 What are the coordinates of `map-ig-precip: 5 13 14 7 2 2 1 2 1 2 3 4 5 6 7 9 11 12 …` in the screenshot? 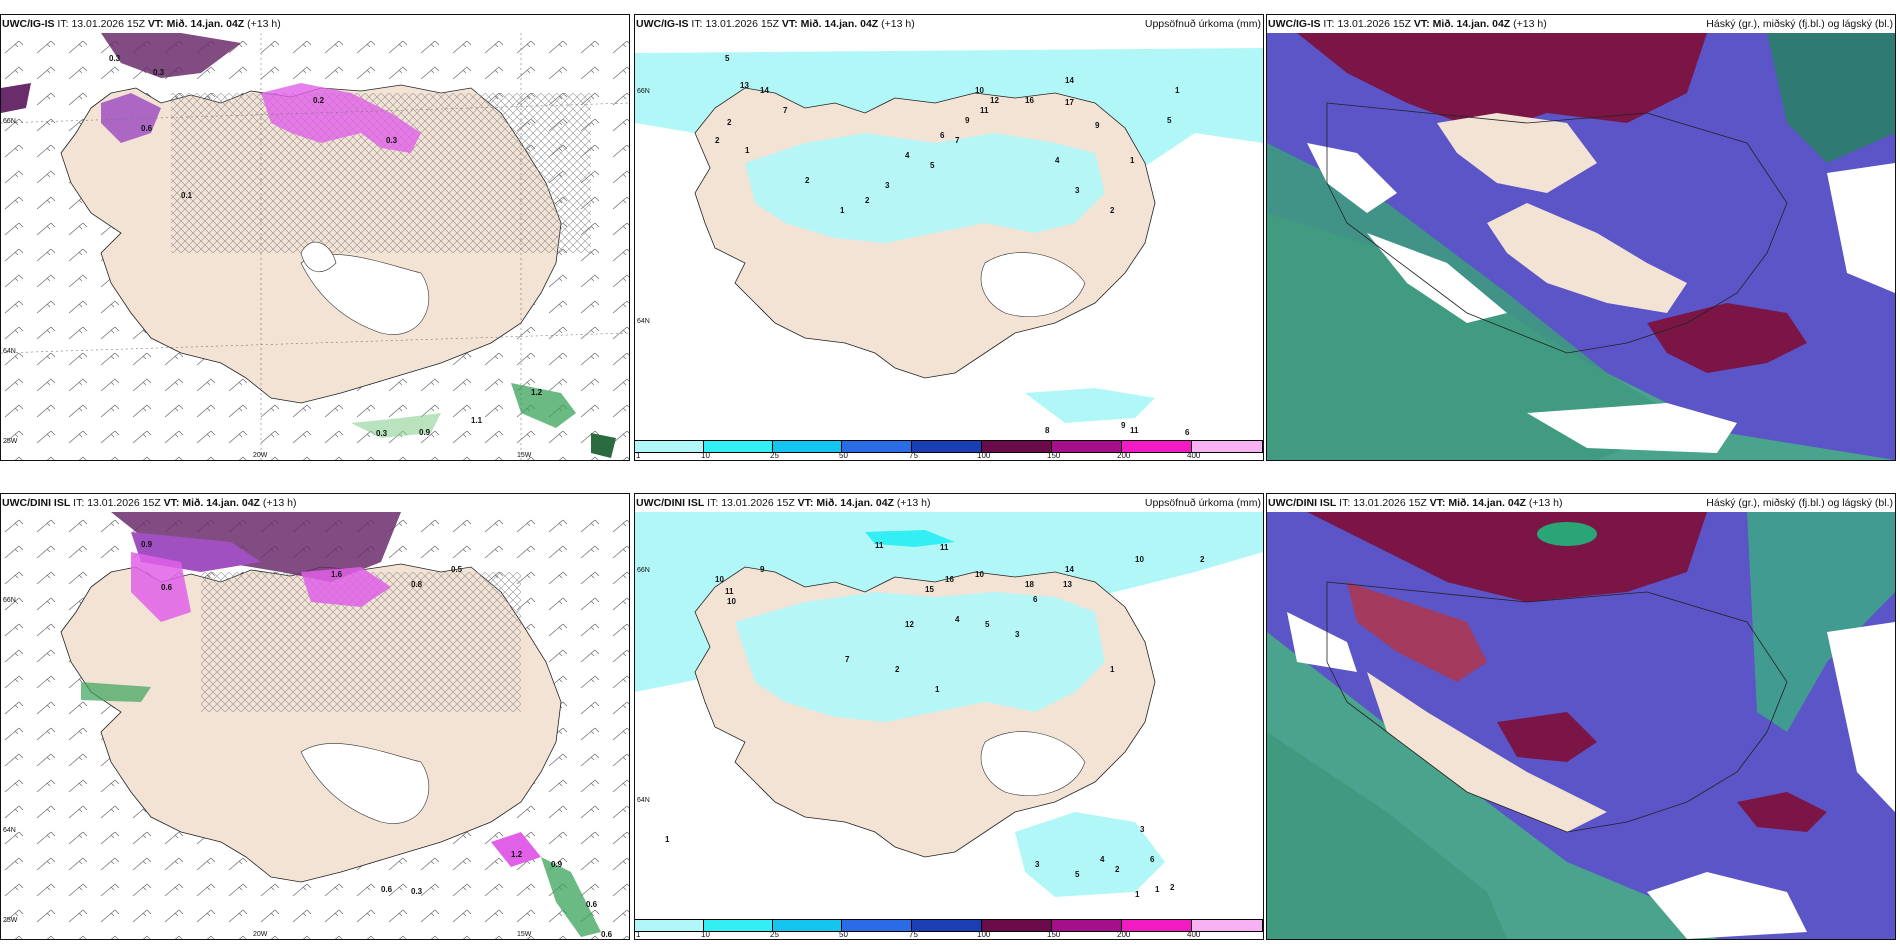 It's located at (949, 236).